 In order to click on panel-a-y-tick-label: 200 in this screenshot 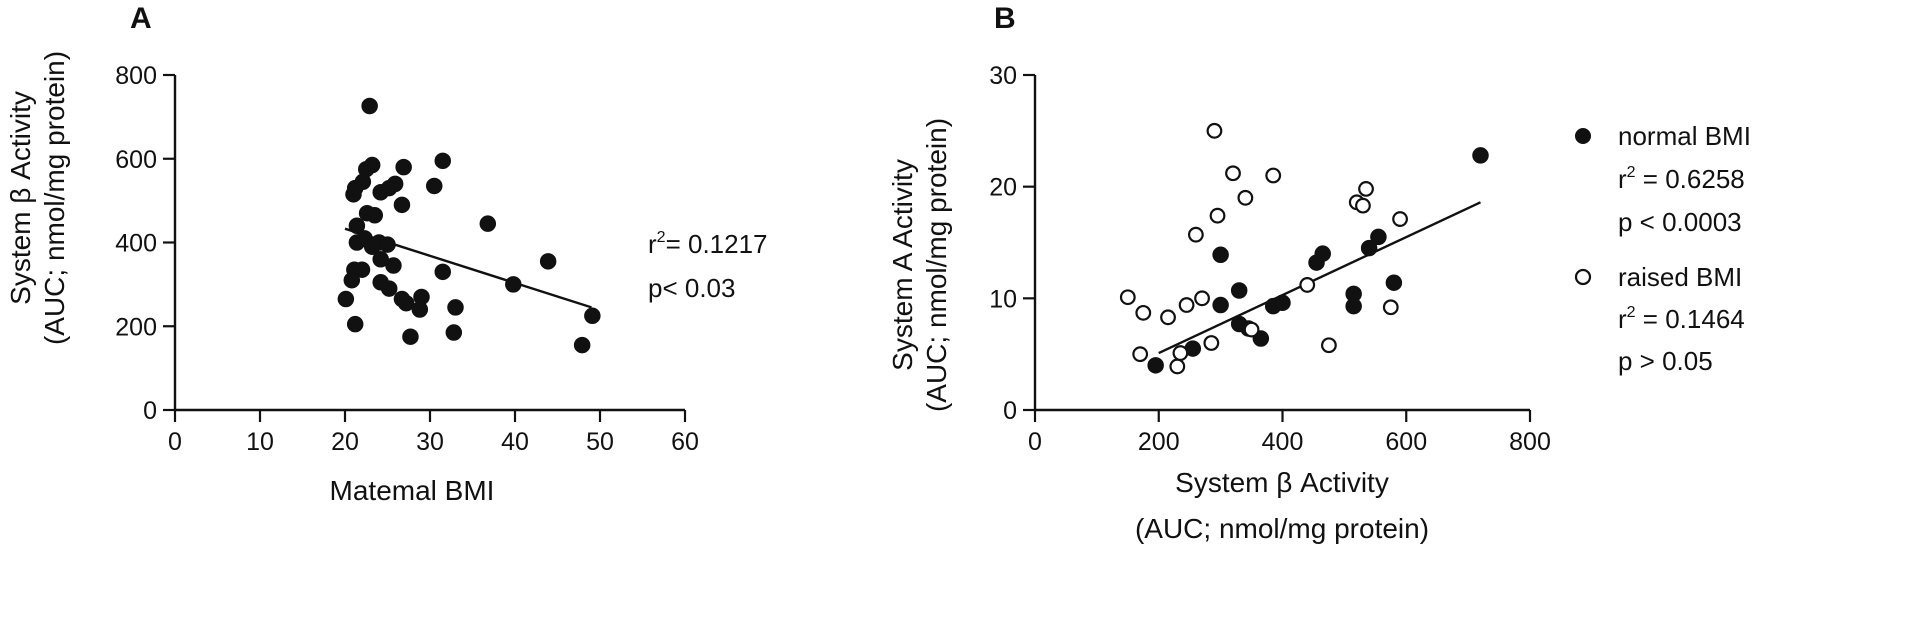, I will do `click(136, 327)`.